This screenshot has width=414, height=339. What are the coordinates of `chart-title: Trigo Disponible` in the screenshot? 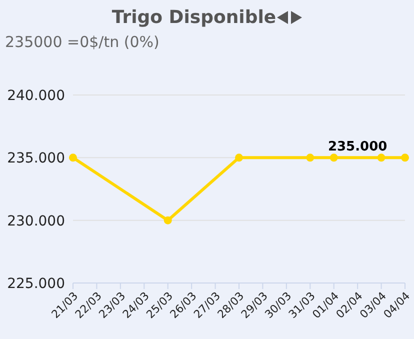 It's located at (194, 17).